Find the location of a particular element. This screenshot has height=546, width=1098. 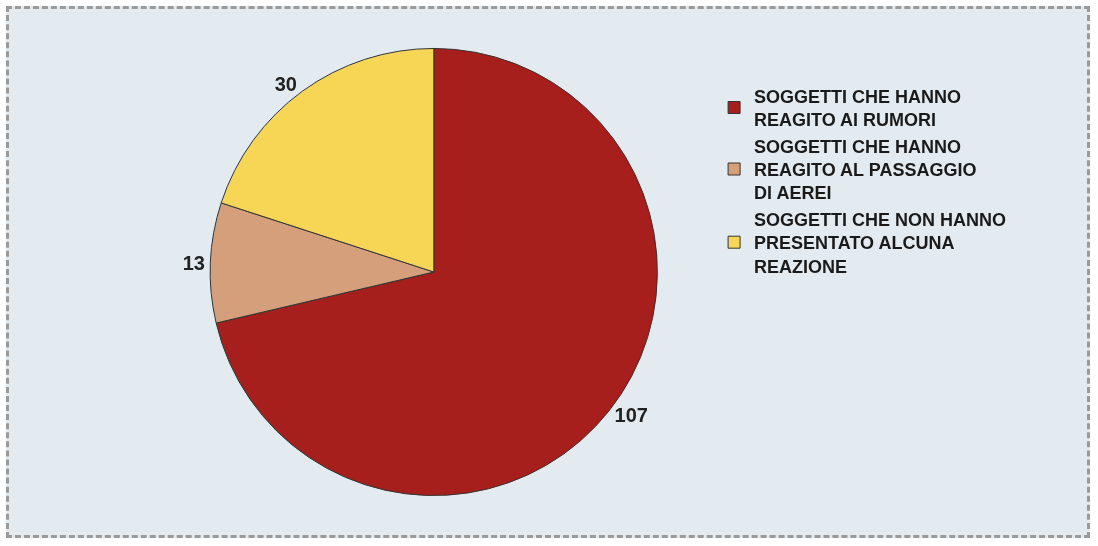

data-label: 30 is located at coordinates (285, 83).